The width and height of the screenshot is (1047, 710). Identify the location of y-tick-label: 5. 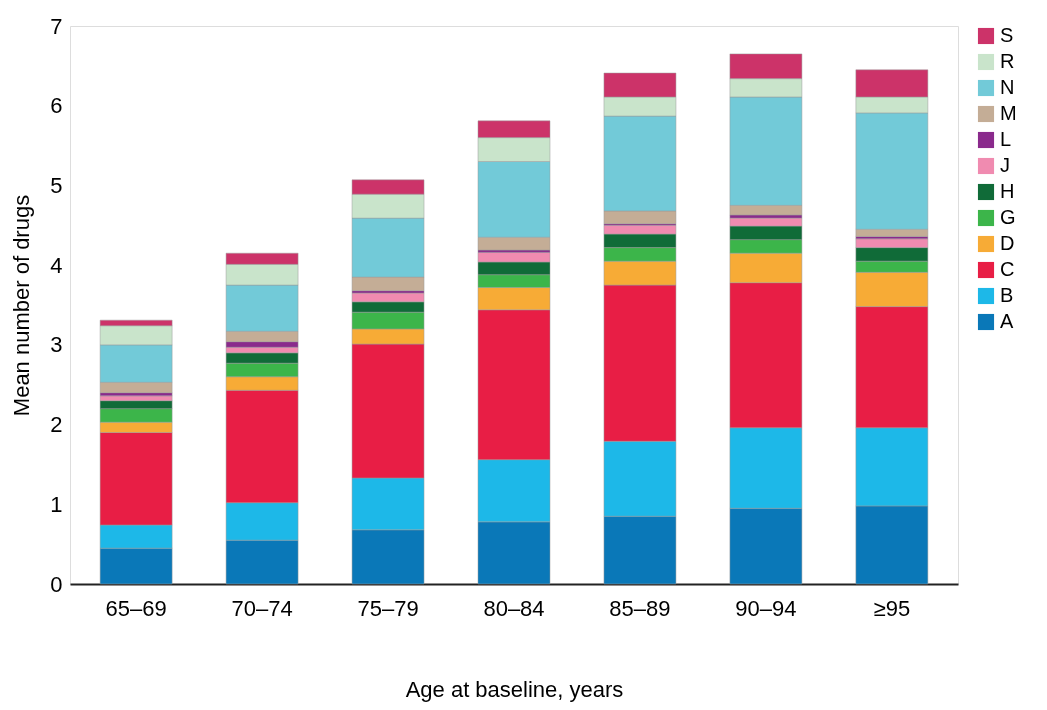
(56, 185).